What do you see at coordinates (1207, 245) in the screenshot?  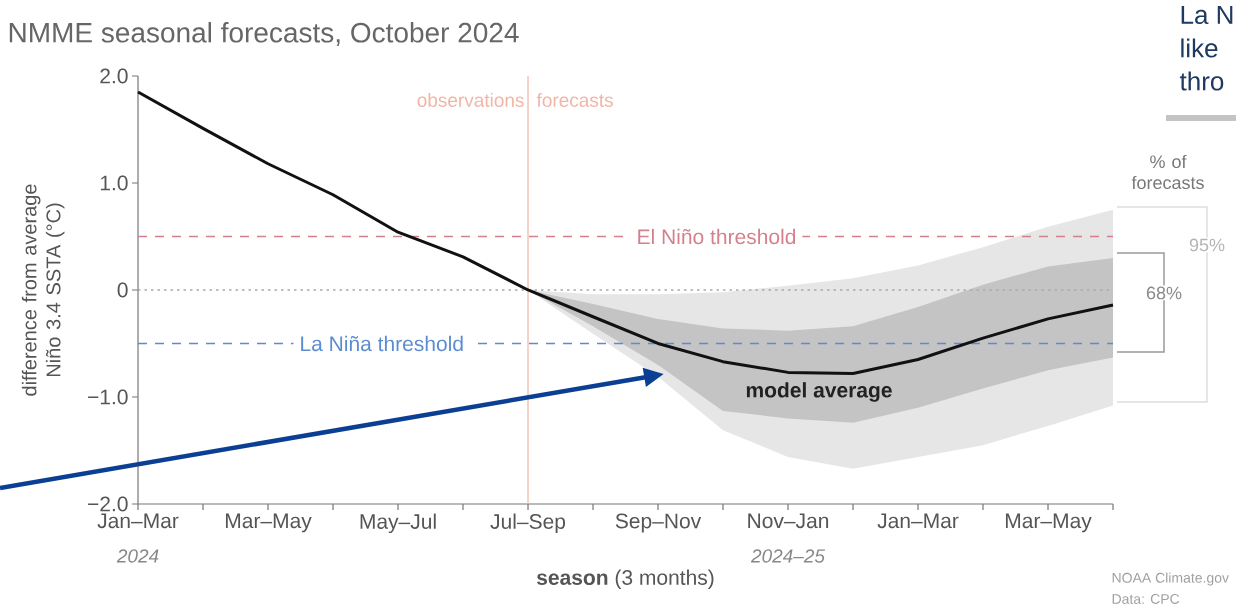 I see `text: 95%` at bounding box center [1207, 245].